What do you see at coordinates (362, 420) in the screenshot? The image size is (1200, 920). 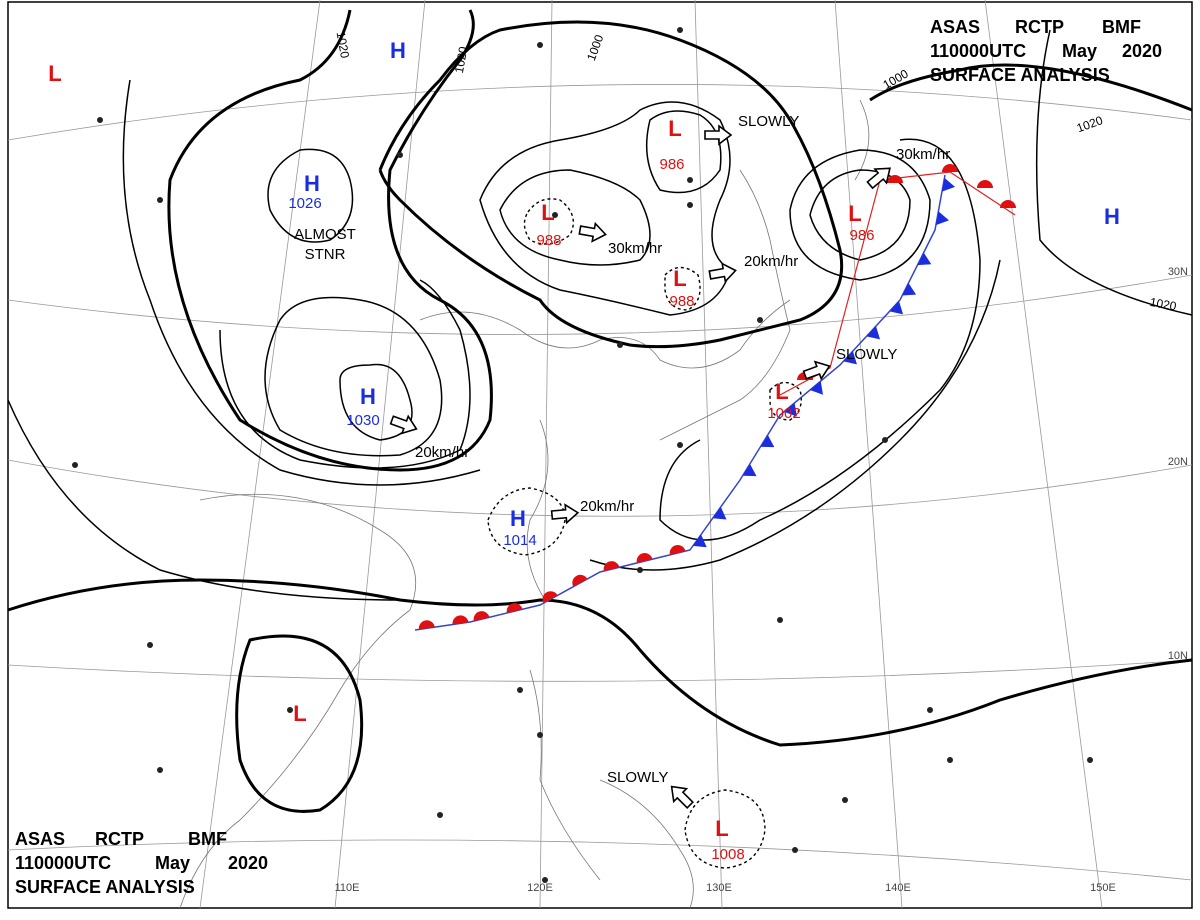 I see `center-pressure: 1030` at bounding box center [362, 420].